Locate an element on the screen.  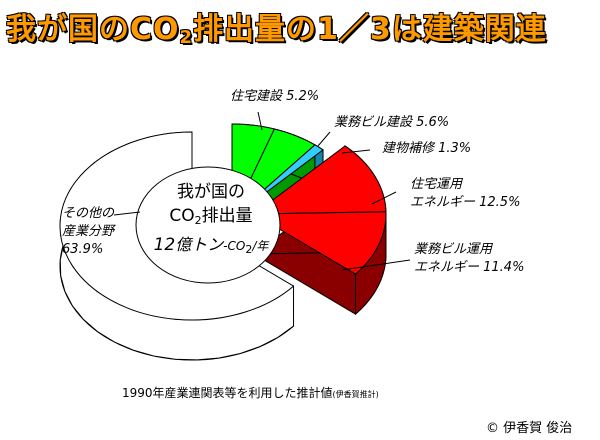
center-hole is located at coordinates (208, 225).